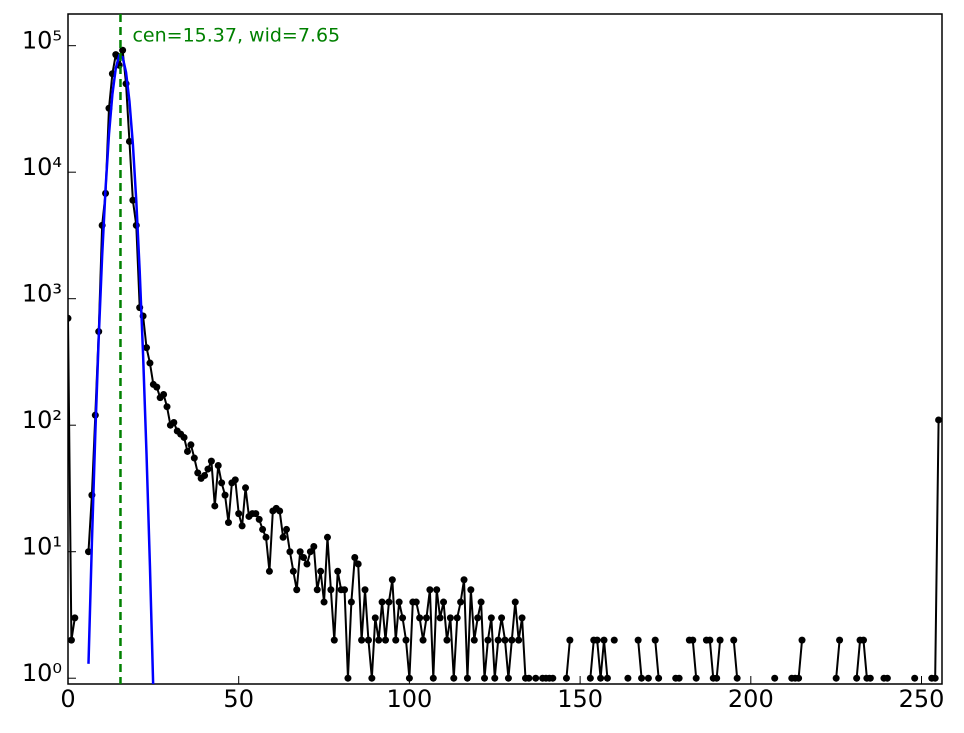  What do you see at coordinates (42, 673) in the screenshot?
I see `y-tick-label: 10⁰` at bounding box center [42, 673].